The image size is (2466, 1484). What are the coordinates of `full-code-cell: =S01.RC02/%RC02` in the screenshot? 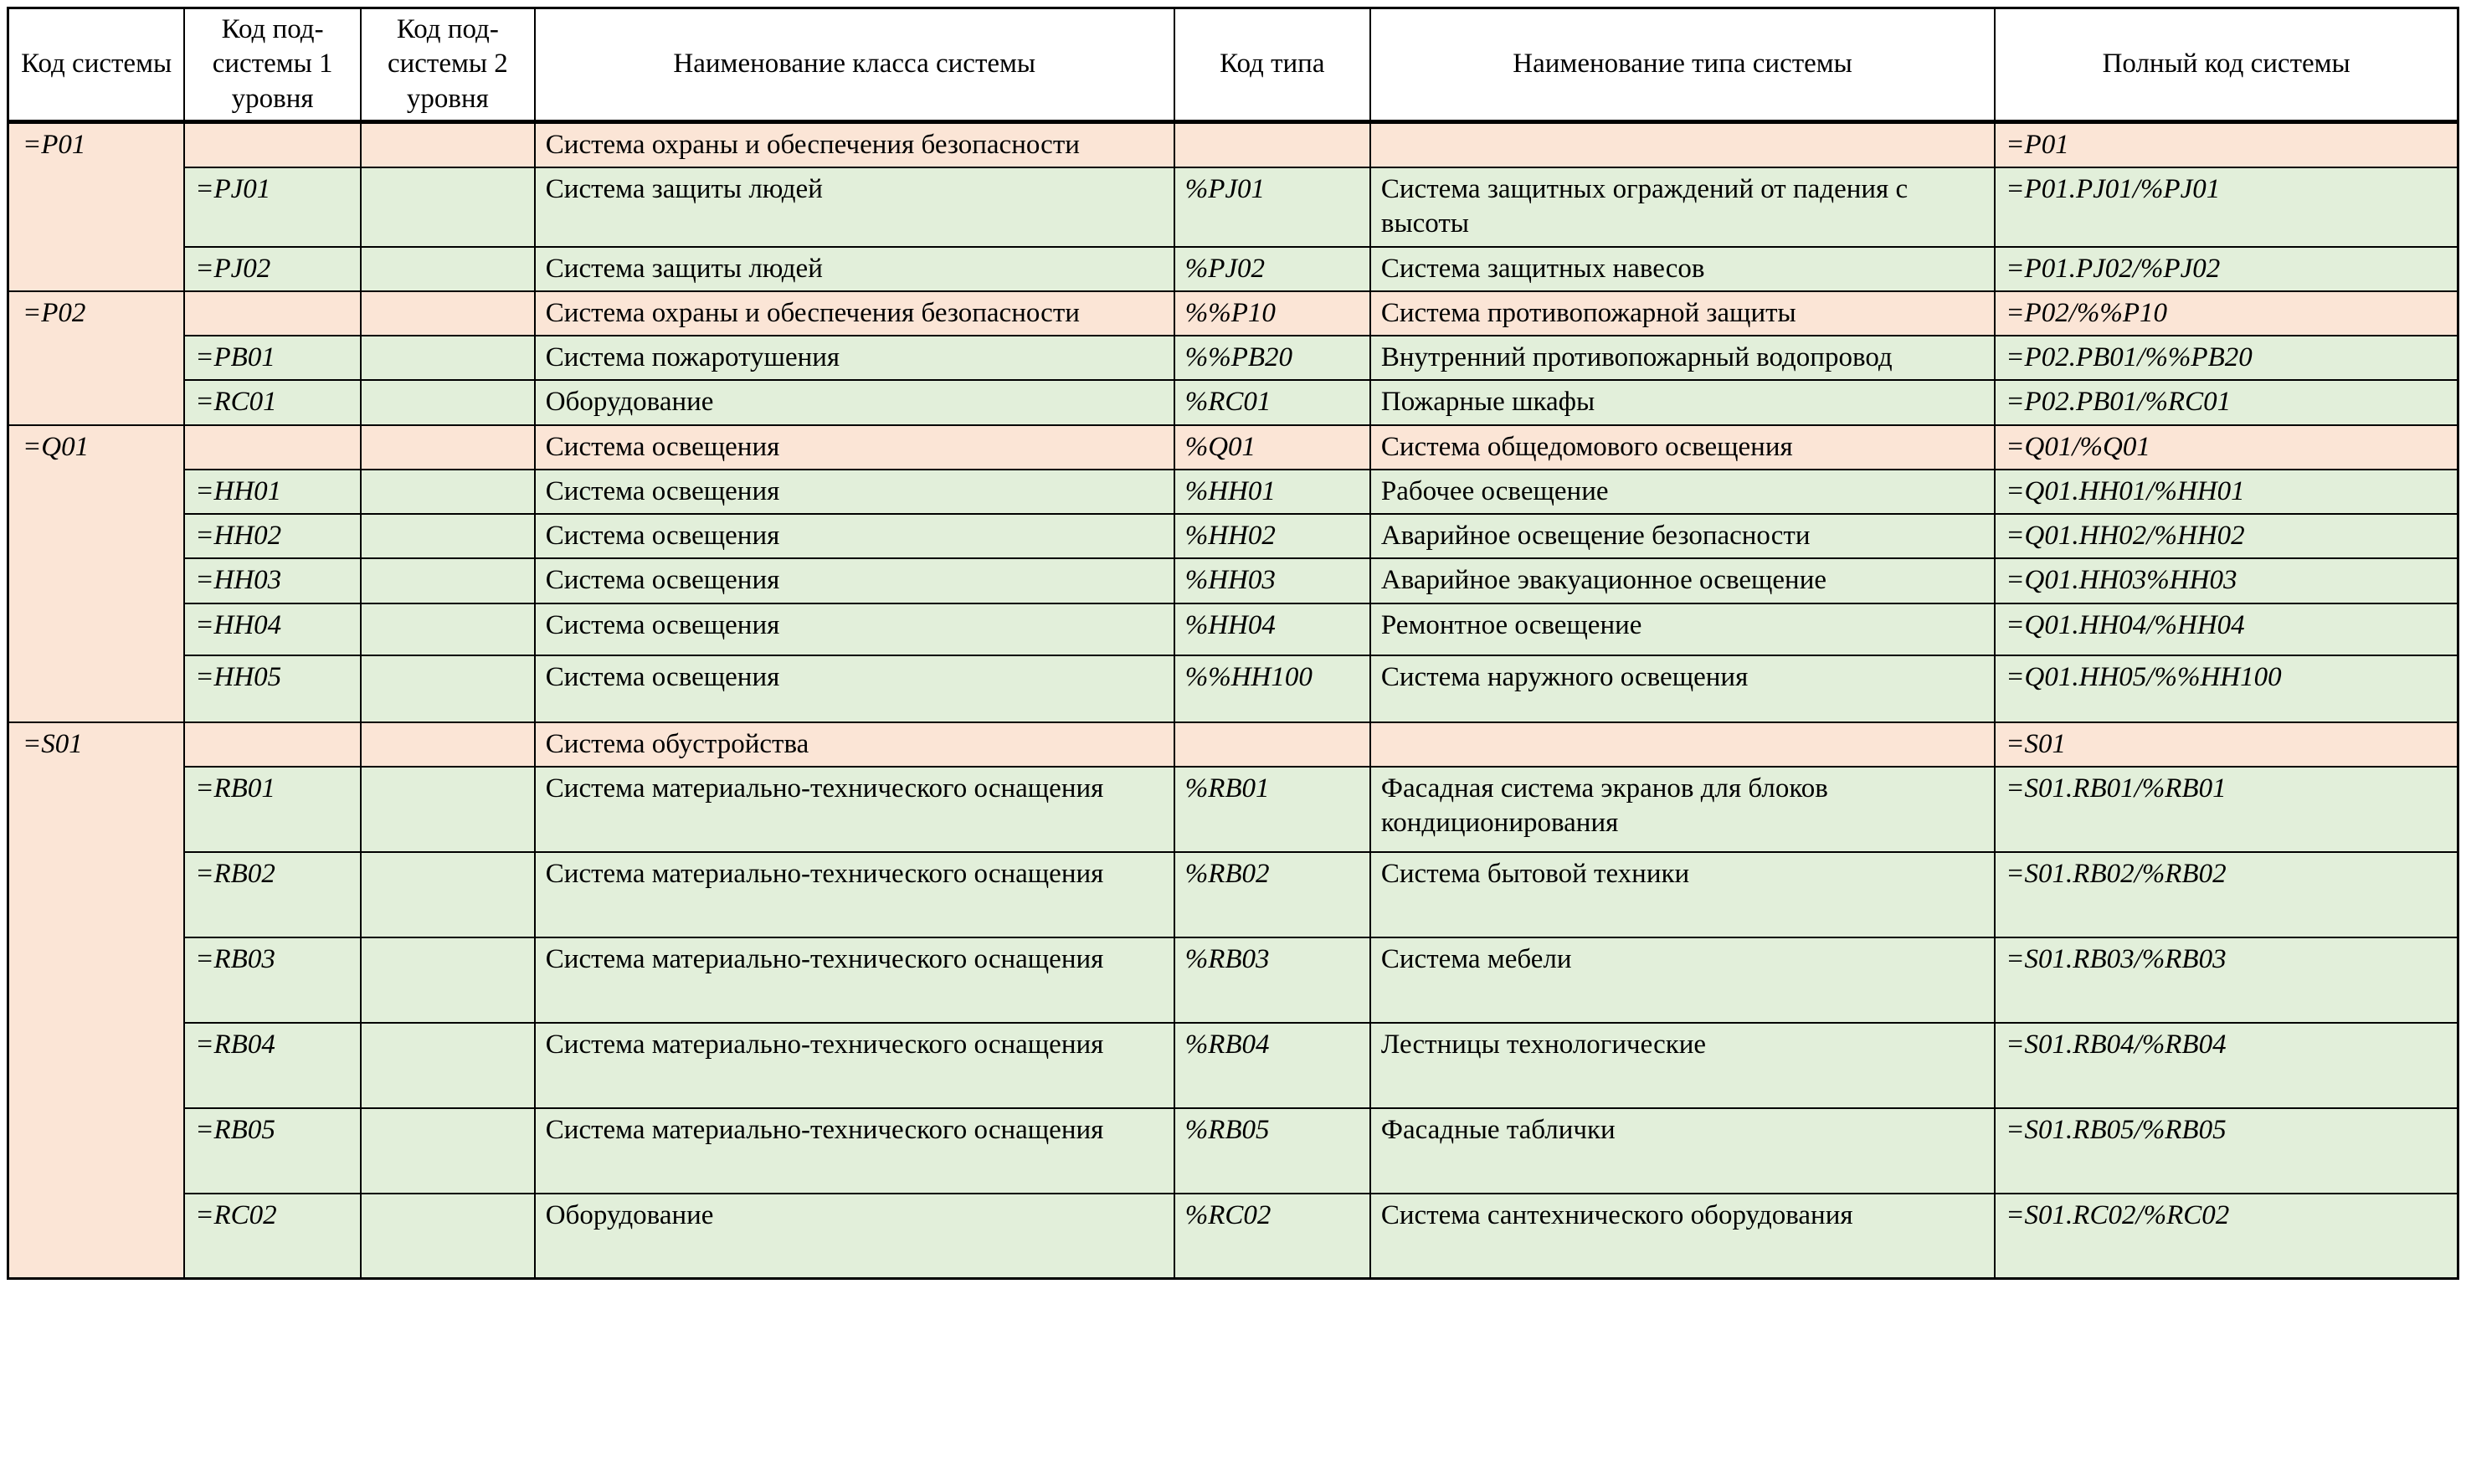 It's located at (2226, 1236).